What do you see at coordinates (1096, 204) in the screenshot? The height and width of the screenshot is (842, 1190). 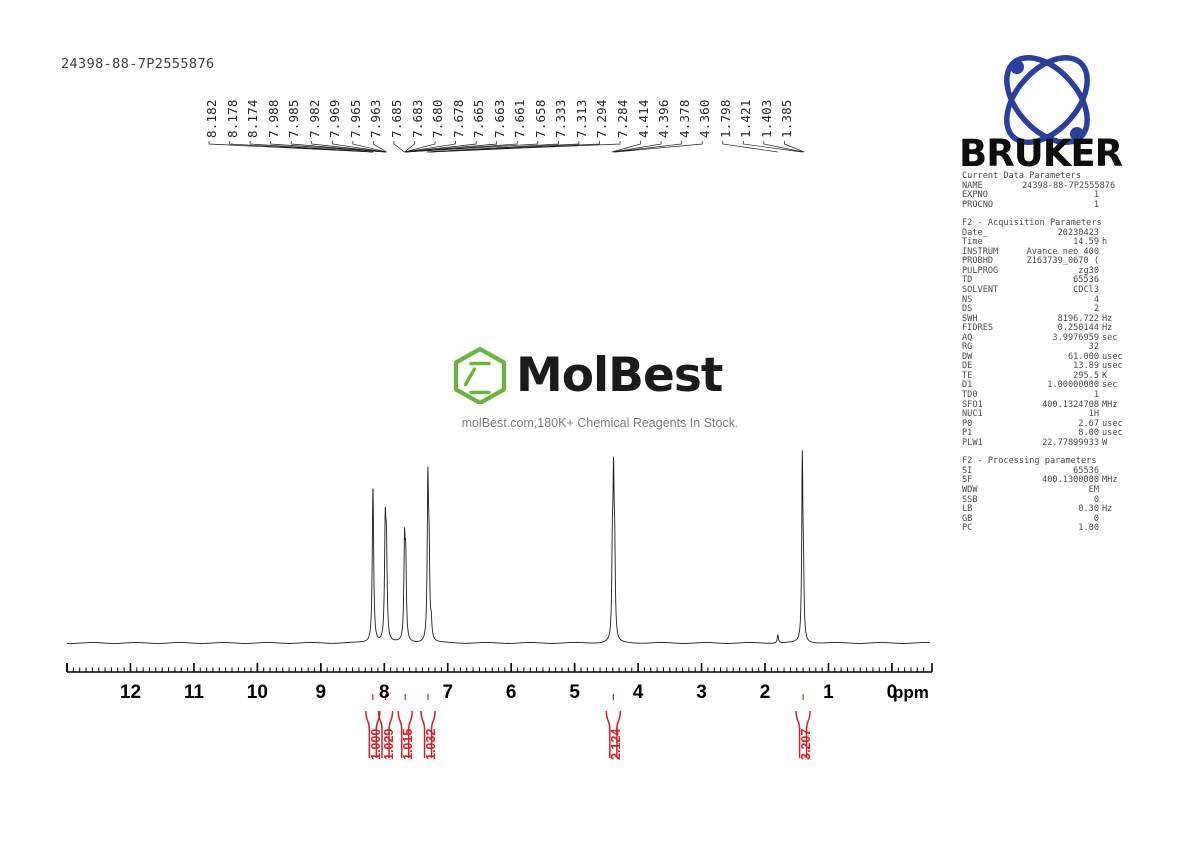 I see `parameter-value: 1` at bounding box center [1096, 204].